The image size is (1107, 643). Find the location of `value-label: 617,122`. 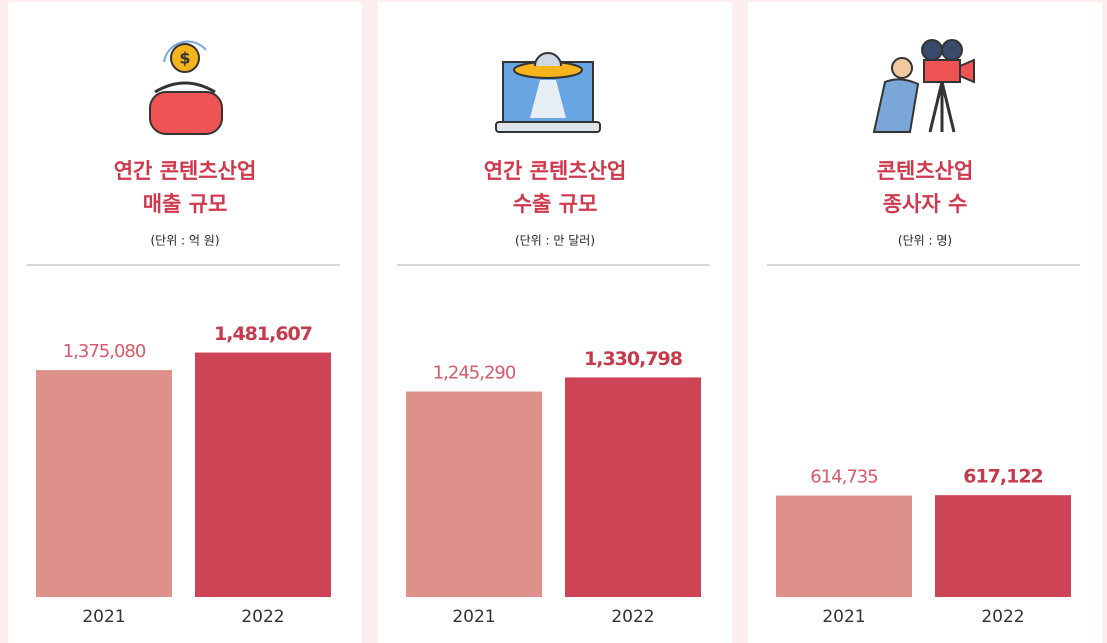

value-label: 617,122 is located at coordinates (1003, 477).